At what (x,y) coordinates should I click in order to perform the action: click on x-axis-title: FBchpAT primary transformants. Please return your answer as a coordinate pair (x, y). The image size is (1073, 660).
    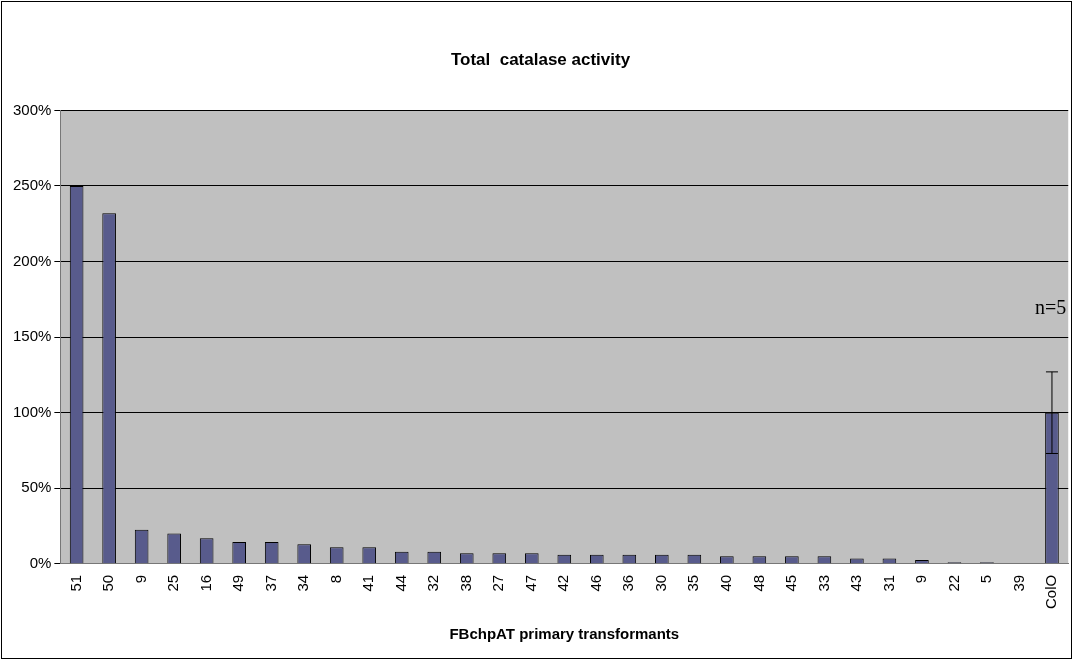
    Looking at the image, I should click on (564, 634).